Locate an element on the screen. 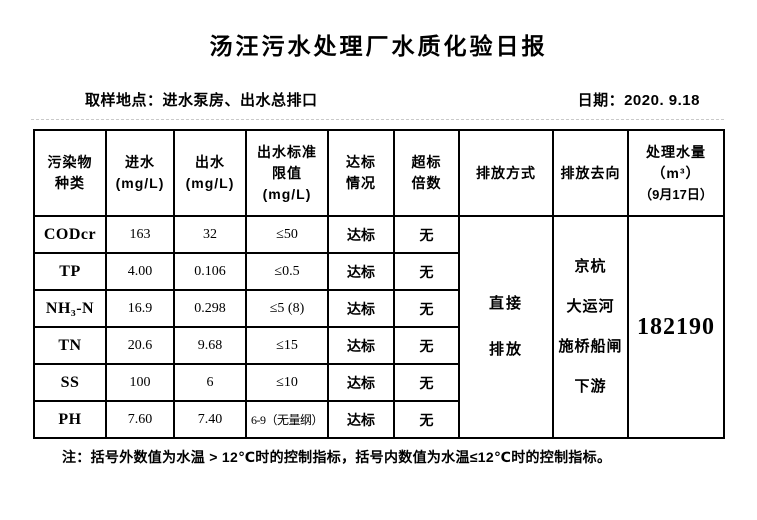 The width and height of the screenshot is (757, 520). col-header-pollutant: 污染物 种类 is located at coordinates (70, 173).